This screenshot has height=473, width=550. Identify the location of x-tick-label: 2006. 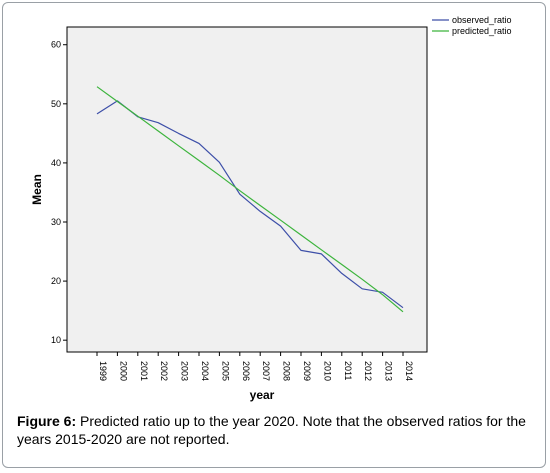
(246, 371).